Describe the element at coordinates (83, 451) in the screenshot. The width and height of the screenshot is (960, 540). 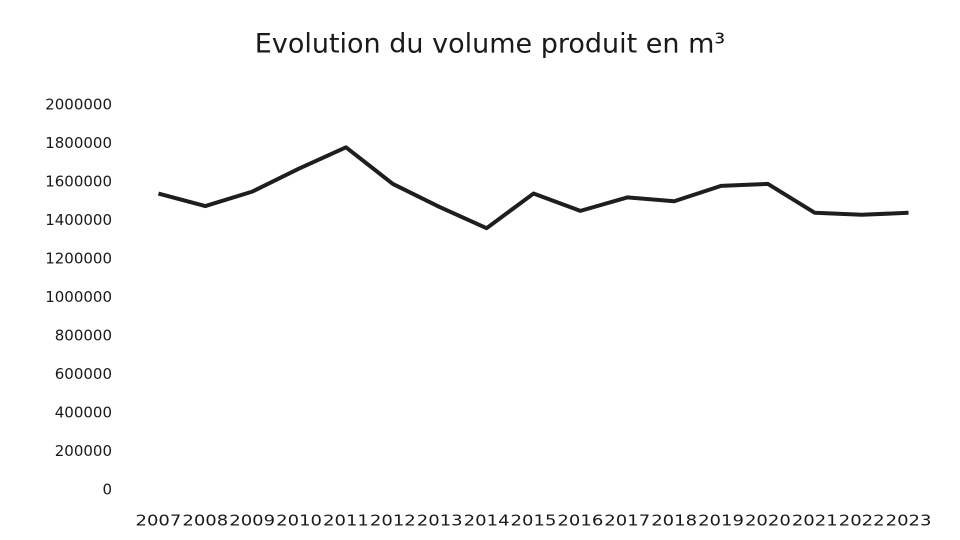
I see `y-tick-label: 200000` at that location.